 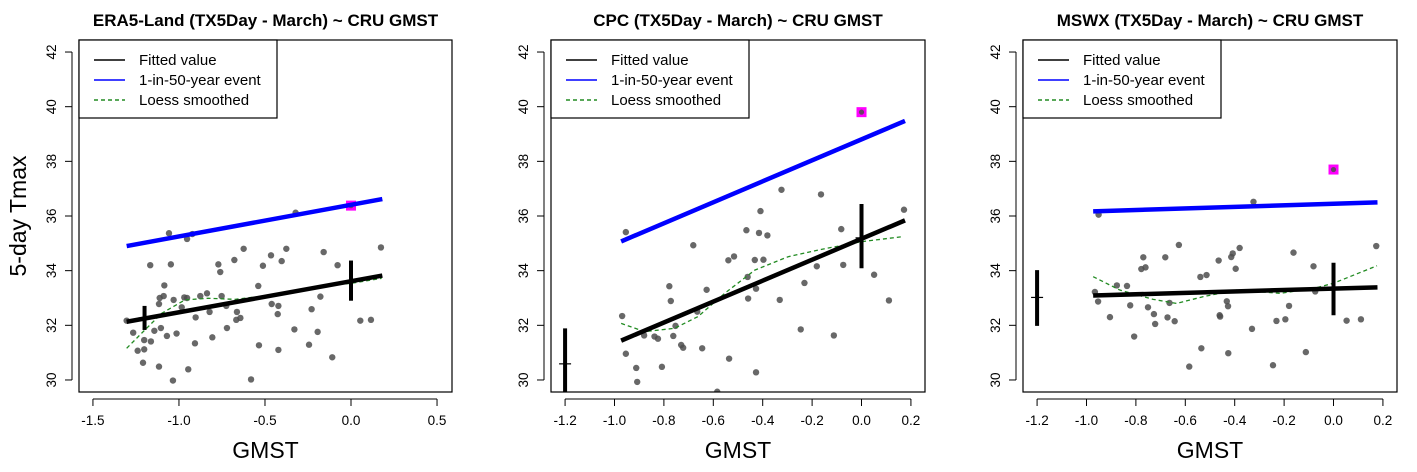 What do you see at coordinates (736, 430) in the screenshot?
I see `x-axis: -1.2 -1.0 -0.8 -0.6 -0.4 -0.2 0.0 0.2 GMST` at bounding box center [736, 430].